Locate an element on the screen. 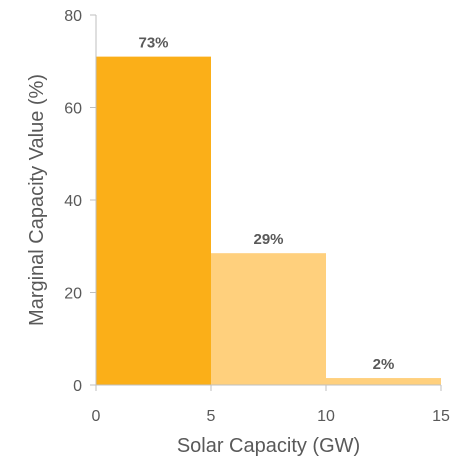 This screenshot has width=454, height=462. x-axis-ticks: 0 5 10 15 is located at coordinates (271, 405).